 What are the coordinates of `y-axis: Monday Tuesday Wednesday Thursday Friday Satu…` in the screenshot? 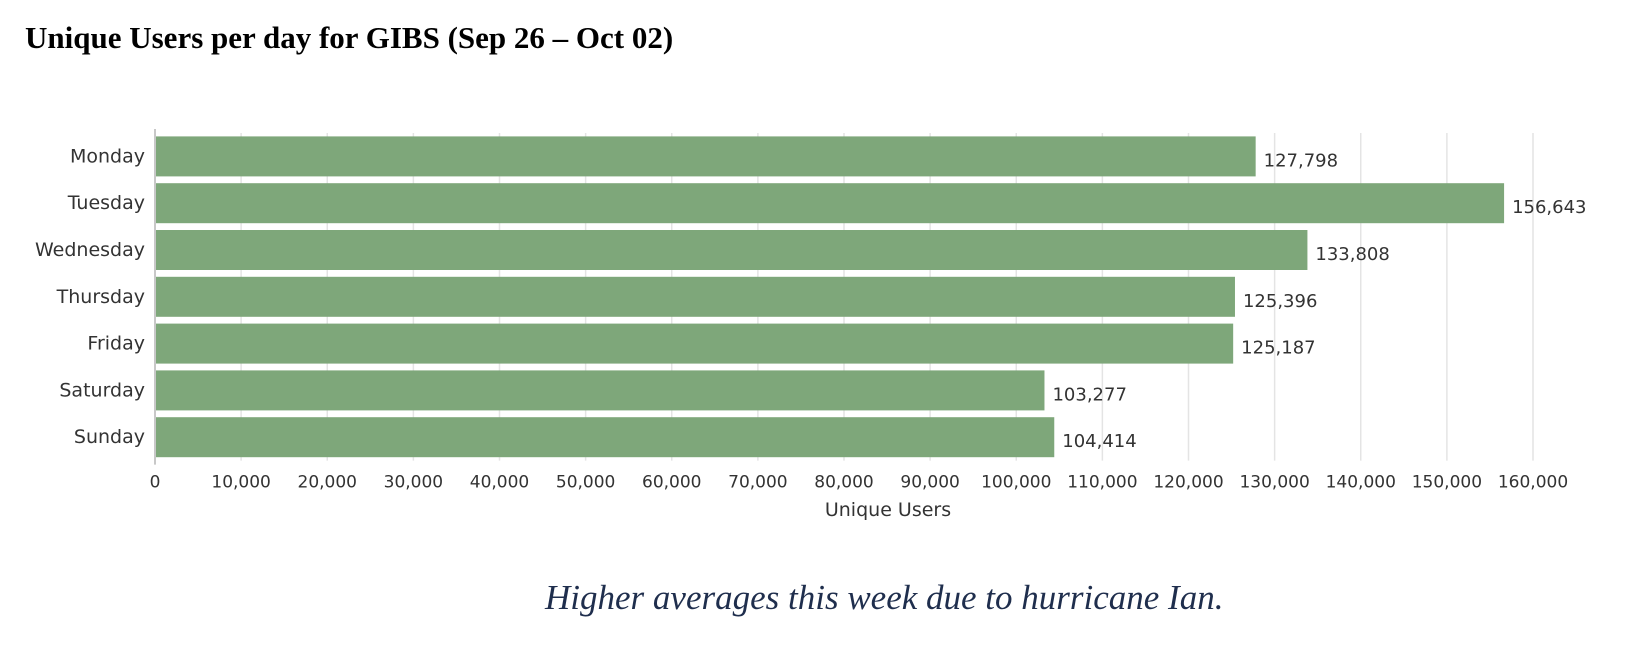 It's located at (95, 297).